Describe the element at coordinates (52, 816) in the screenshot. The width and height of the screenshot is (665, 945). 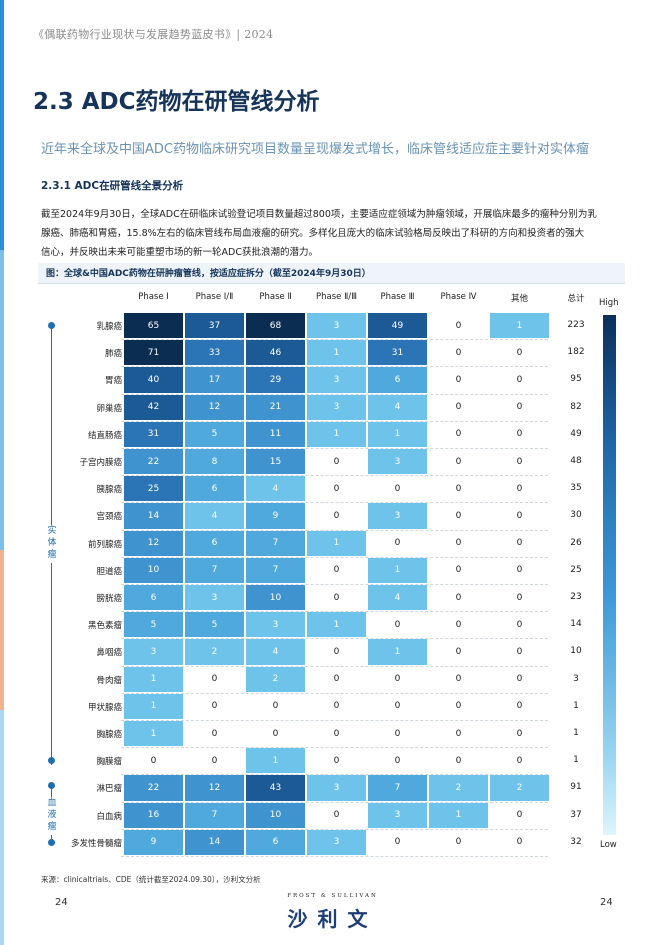
I see `blood-tumor-label: 血液瘤` at that location.